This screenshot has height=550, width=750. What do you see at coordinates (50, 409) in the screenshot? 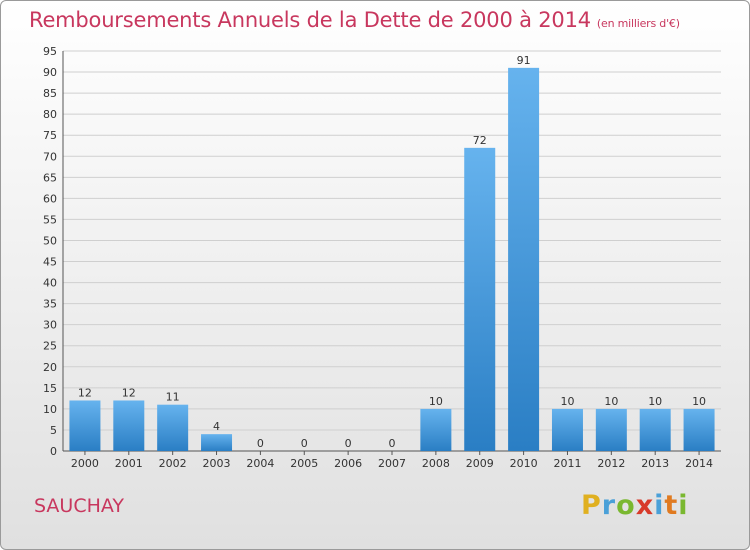
I see `y-tick-label: 10` at bounding box center [50, 409].